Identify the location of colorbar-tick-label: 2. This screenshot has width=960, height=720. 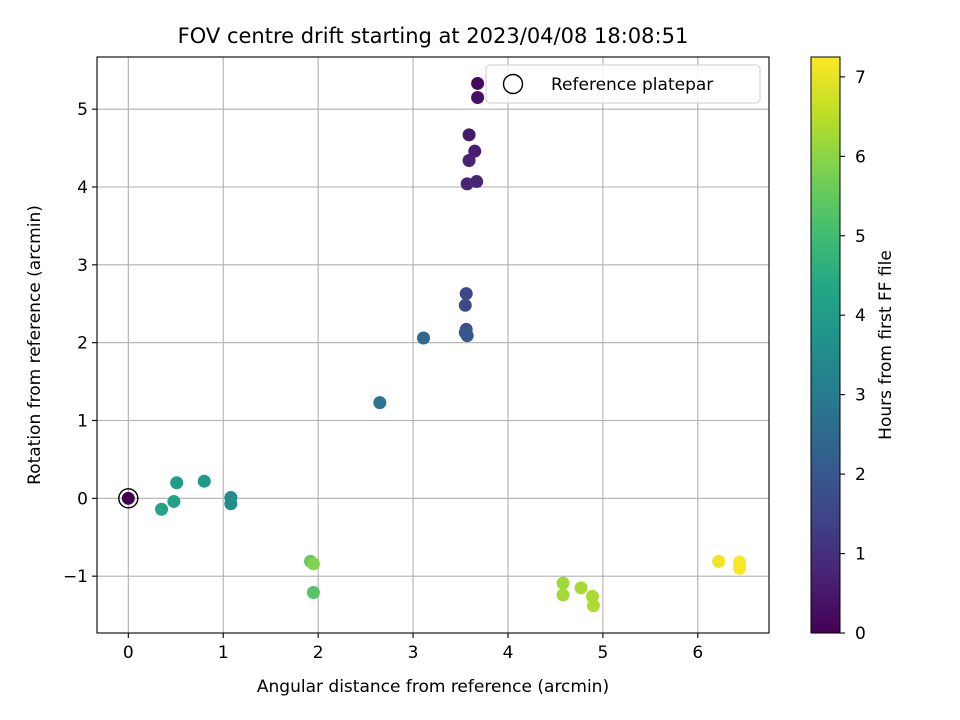
(860, 475).